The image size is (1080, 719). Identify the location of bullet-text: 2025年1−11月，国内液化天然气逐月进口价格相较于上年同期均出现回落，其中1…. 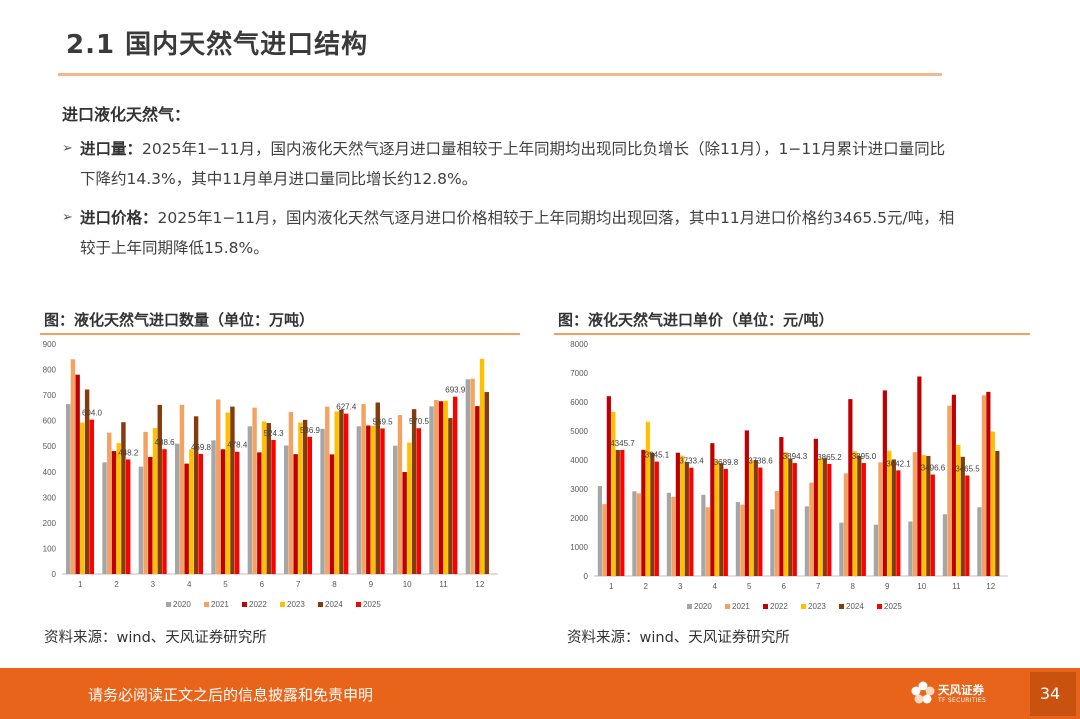
(556, 218).